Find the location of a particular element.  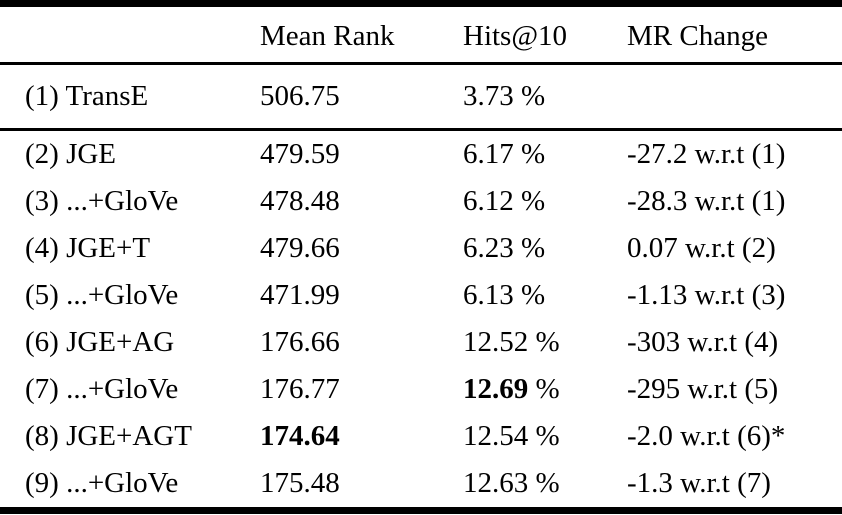

hits-cell: 6.17 % is located at coordinates (545, 154).